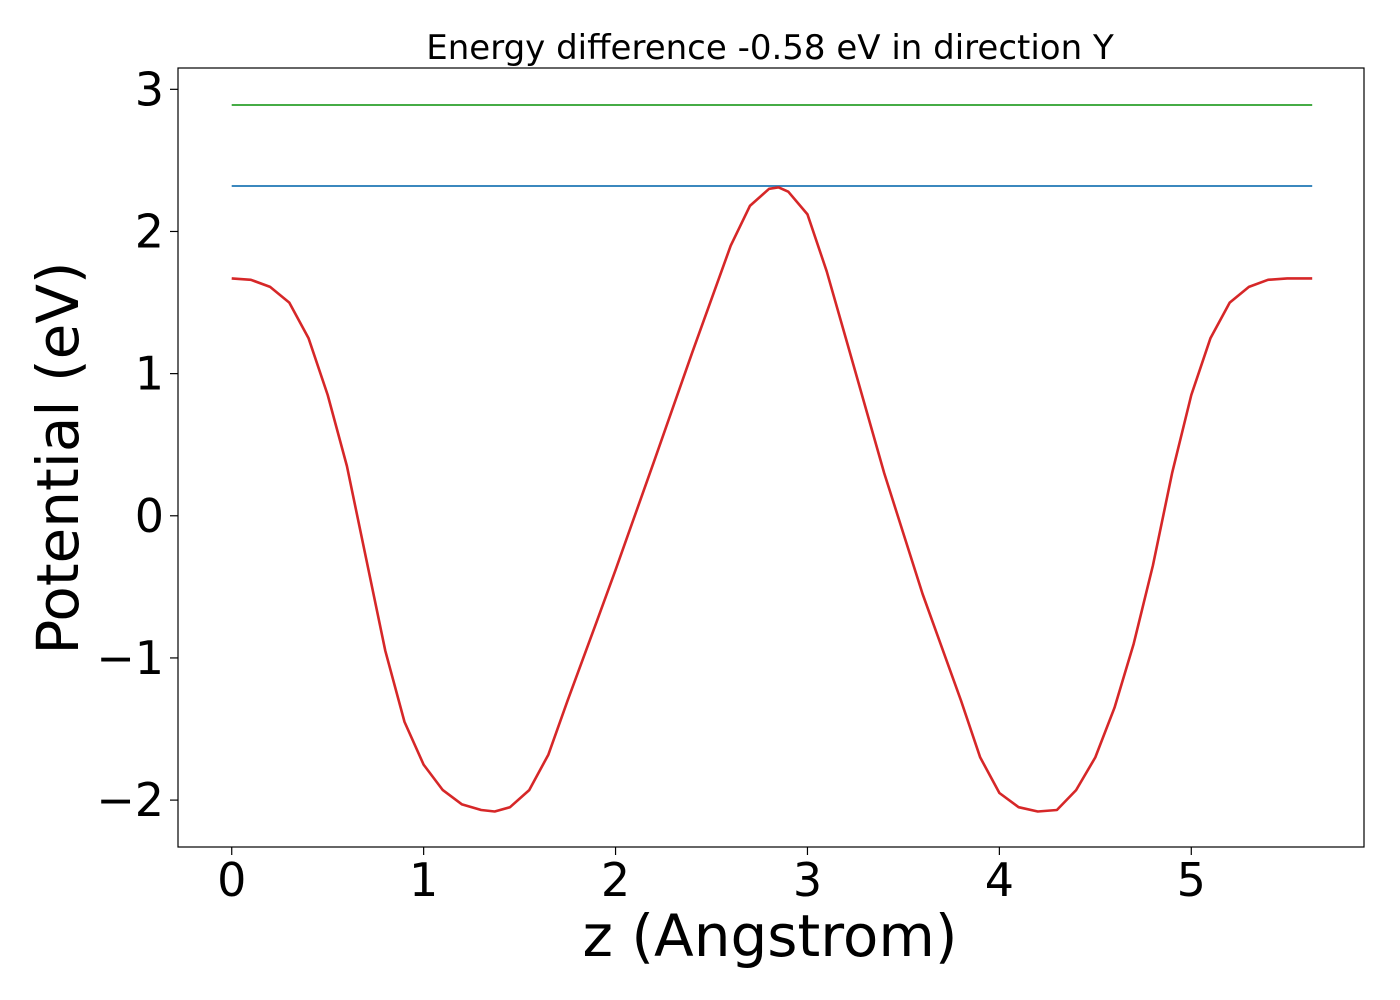 Image resolution: width=1400 pixels, height=1000 pixels. What do you see at coordinates (231, 880) in the screenshot?
I see `x-tick-label: 0` at bounding box center [231, 880].